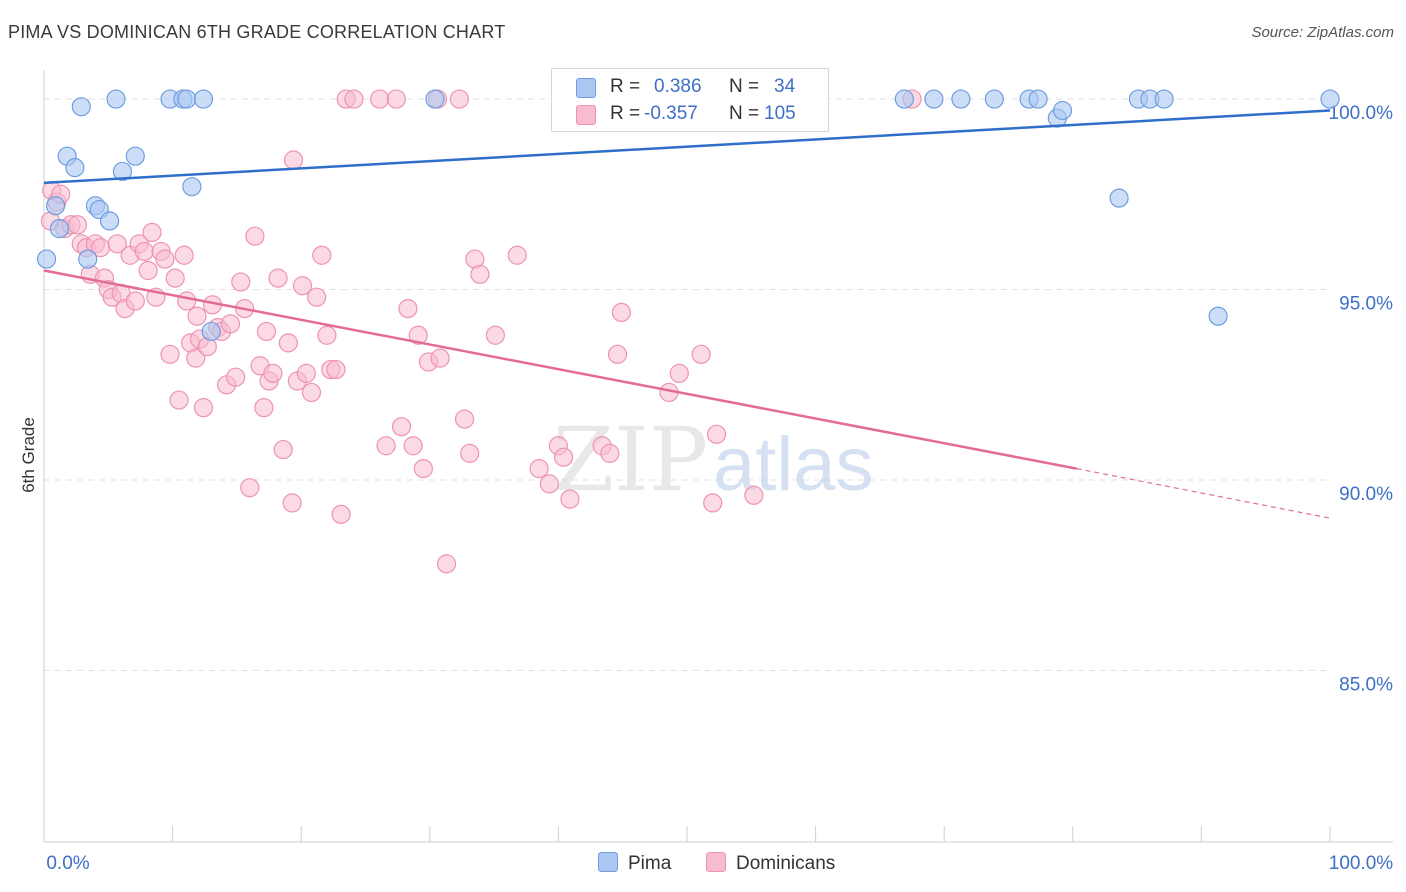 This screenshot has height=892, width=1406. Describe the element at coordinates (625, 86) in the screenshot. I see `pima-r-label: R =` at that location.